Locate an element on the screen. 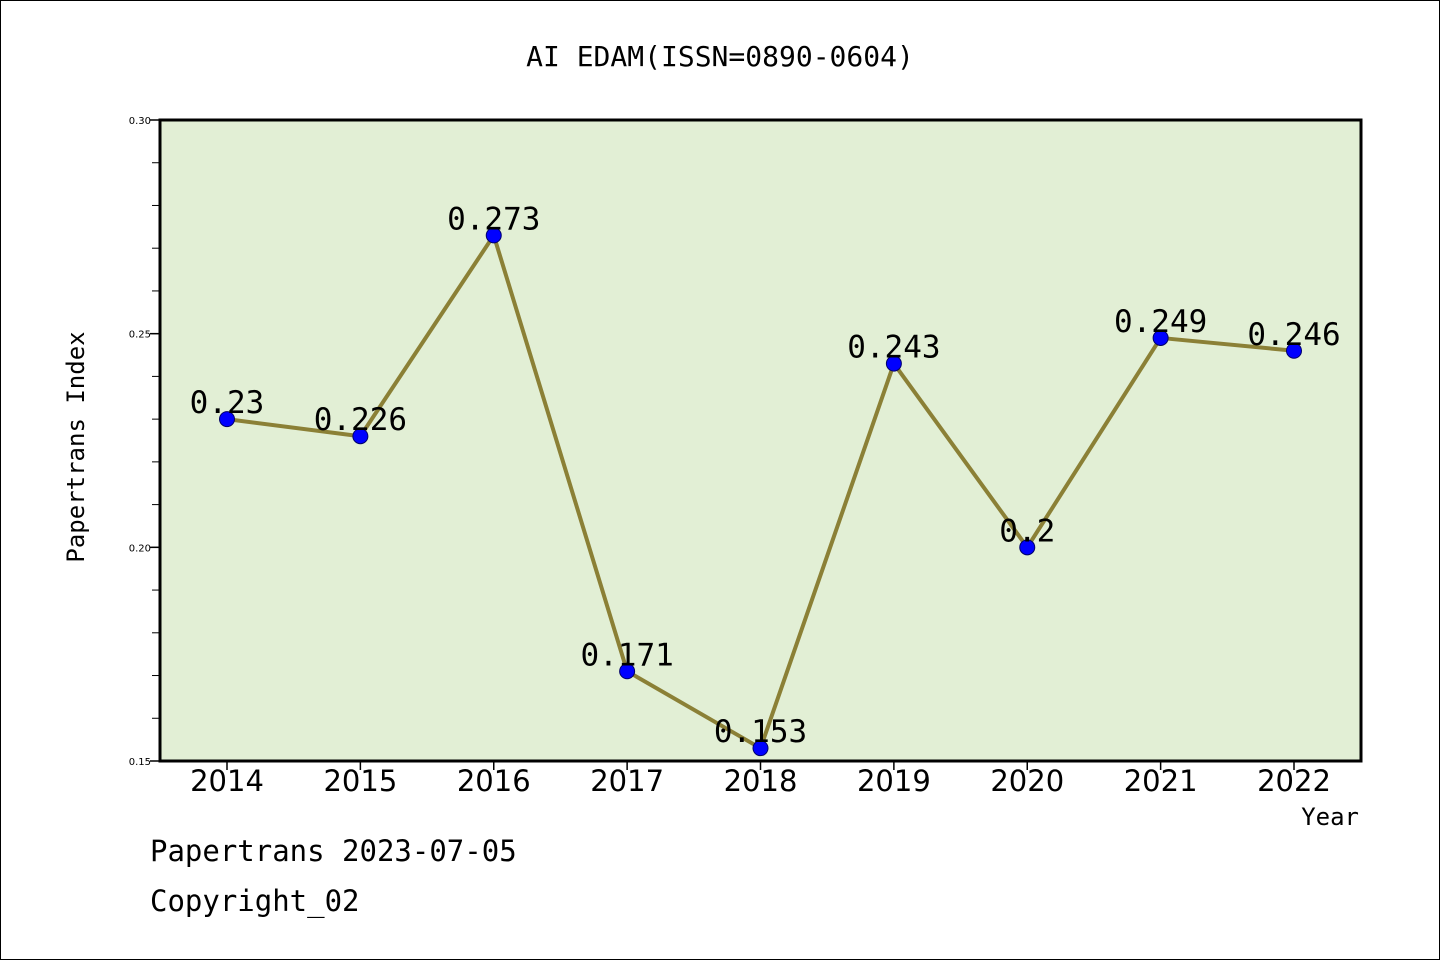 This screenshot has width=1440, height=960. x-tick-label: 2022 is located at coordinates (1294, 781).